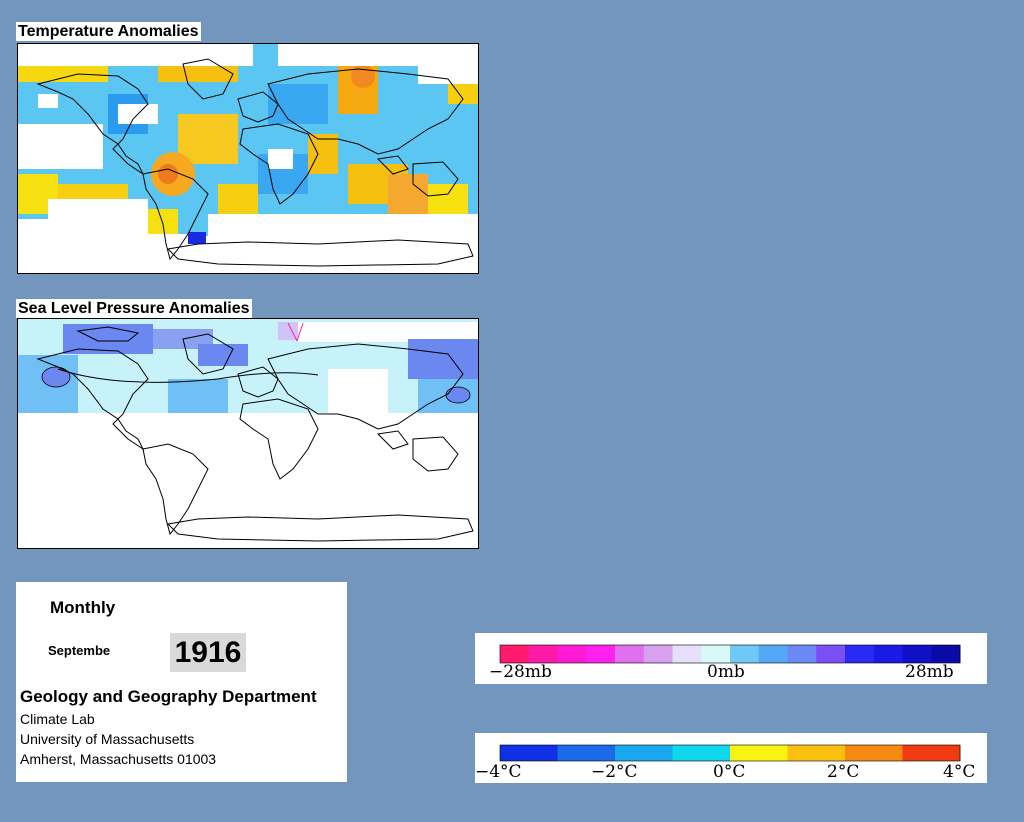 The width and height of the screenshot is (1024, 822). Describe the element at coordinates (248, 158) in the screenshot. I see `temperature-anomaly-map` at that location.